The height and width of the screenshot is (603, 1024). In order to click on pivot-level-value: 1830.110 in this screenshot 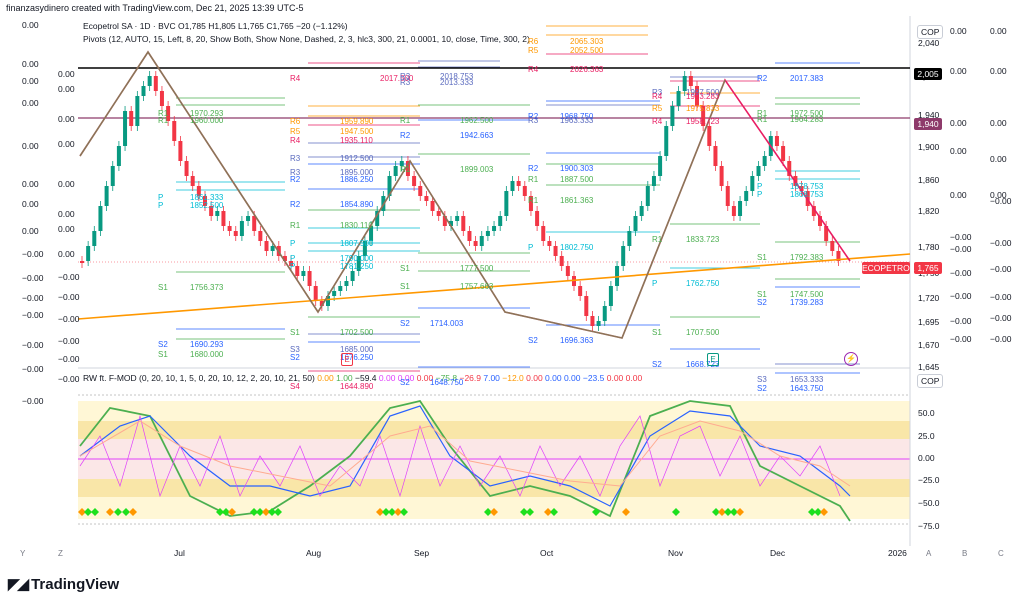, I will do `click(356, 225)`.